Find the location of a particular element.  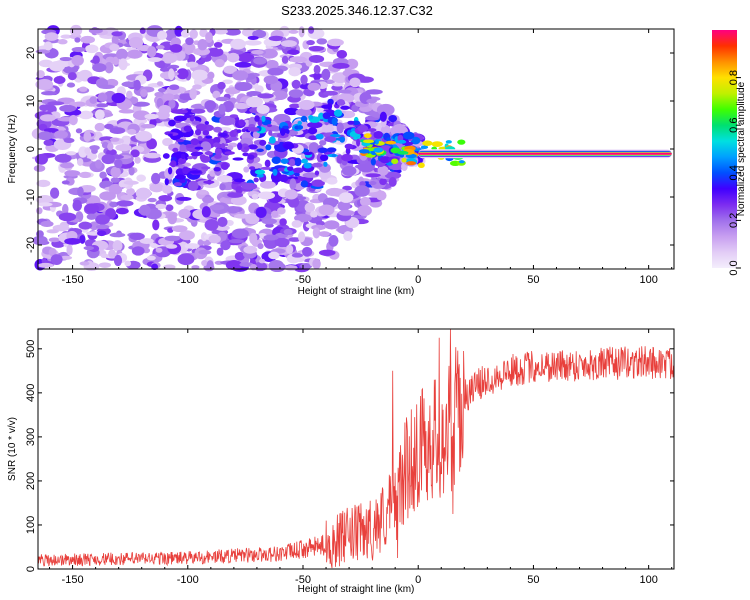

y-tick-label: 500 is located at coordinates (31, 349).